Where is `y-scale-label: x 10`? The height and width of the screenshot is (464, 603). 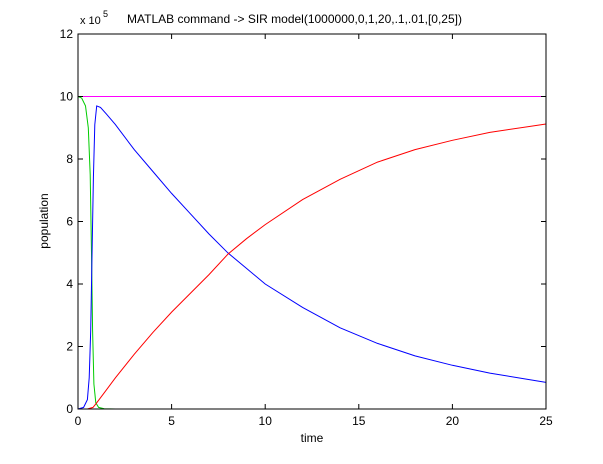
y-scale-label: x 10 is located at coordinates (90, 21).